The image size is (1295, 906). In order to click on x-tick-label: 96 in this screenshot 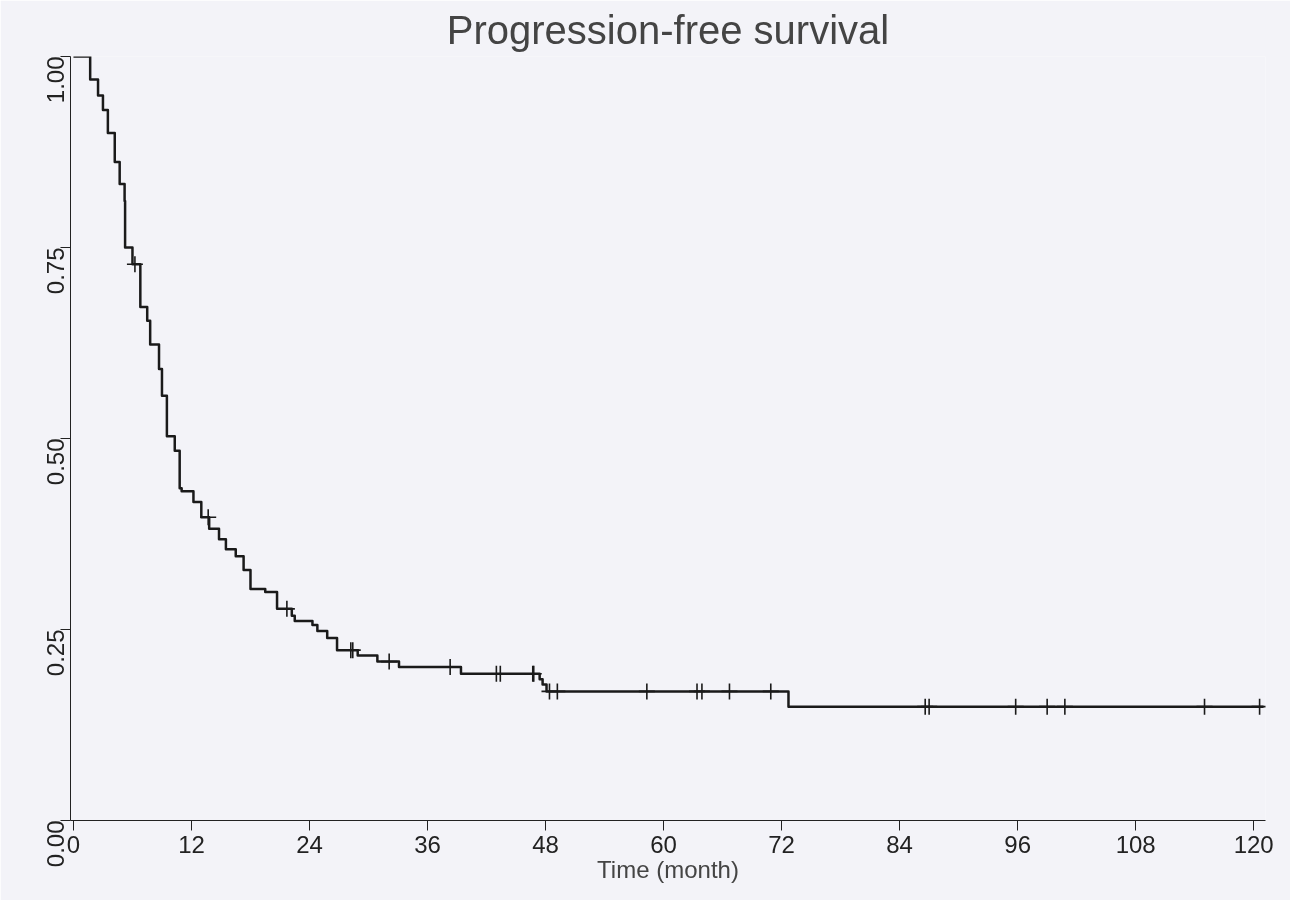, I will do `click(1017, 844)`.